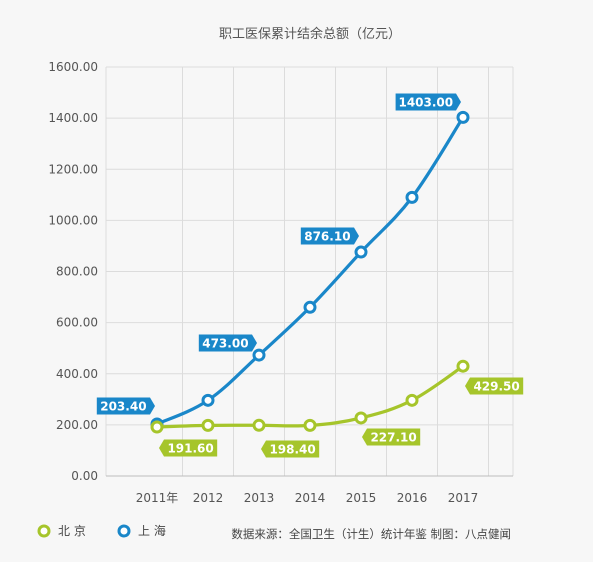  Describe the element at coordinates (73, 169) in the screenshot. I see `y-tick-label: 1200.00` at that location.